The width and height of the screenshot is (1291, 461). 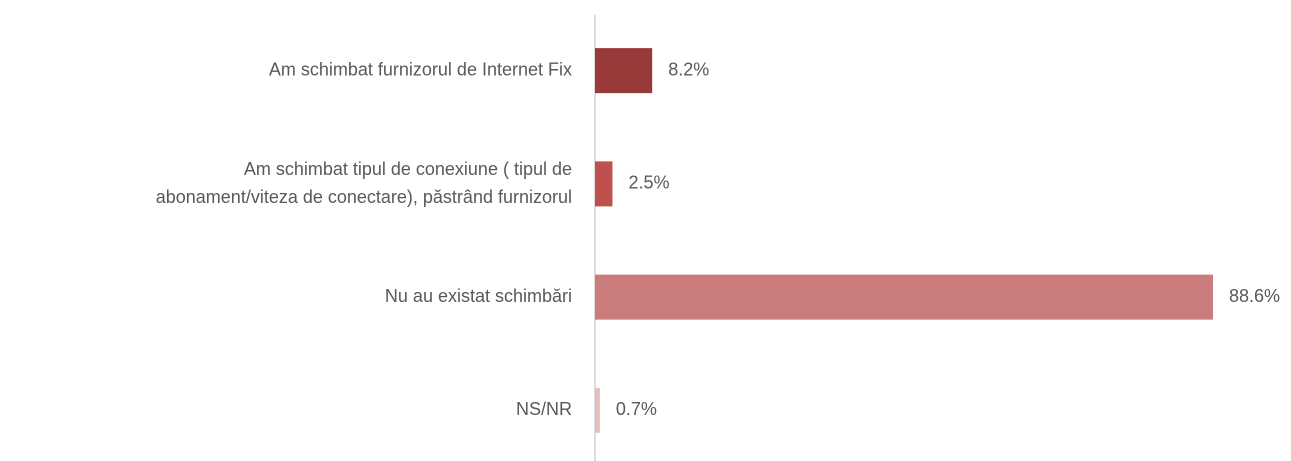 What do you see at coordinates (478, 296) in the screenshot?
I see `category-label: Nu au existat schimbări` at bounding box center [478, 296].